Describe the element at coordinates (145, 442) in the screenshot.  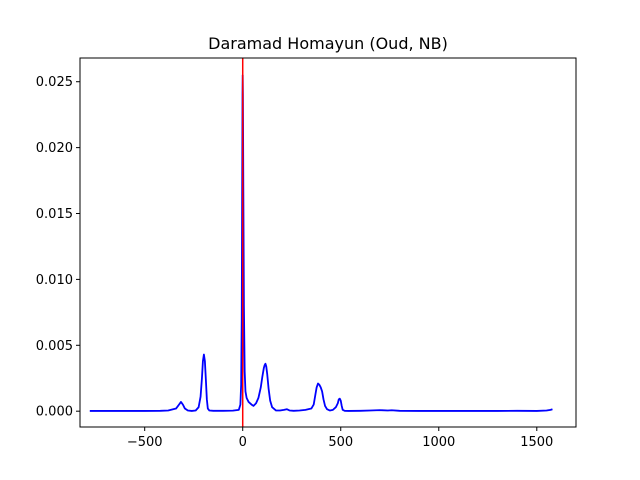
I see `x-tick-label: −500` at that location.